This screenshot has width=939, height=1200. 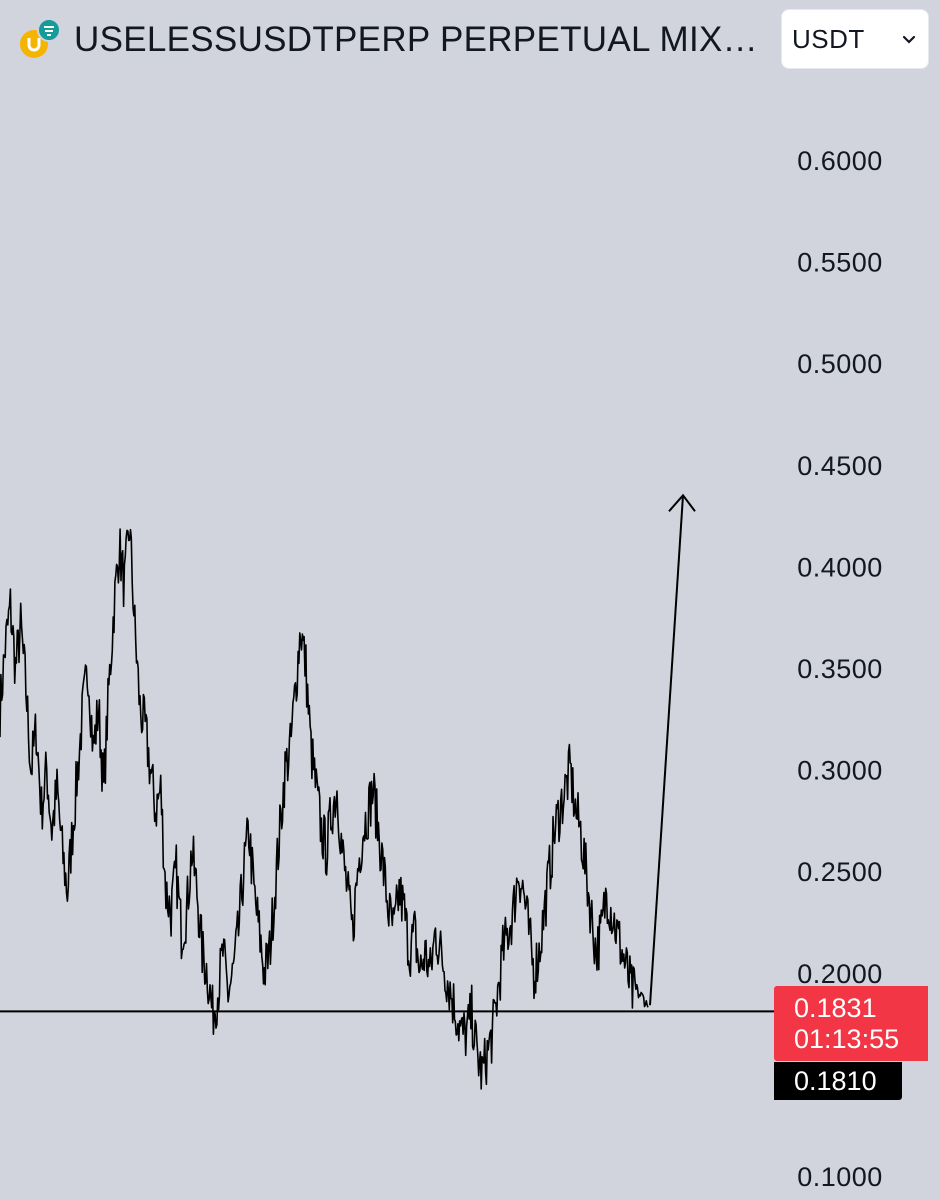 What do you see at coordinates (666, 750) in the screenshot?
I see `projection-arrow-shaft` at bounding box center [666, 750].